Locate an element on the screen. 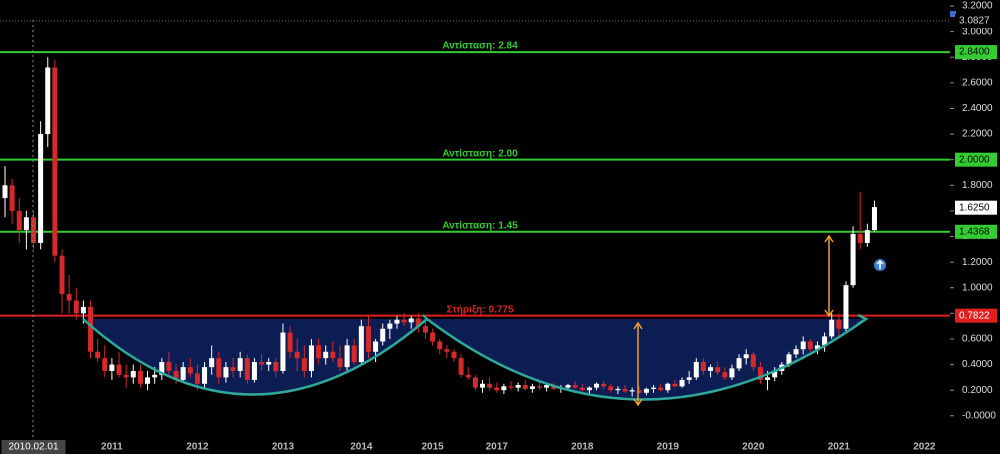 Image resolution: width=1000 pixels, height=454 pixels. axis-icon is located at coordinates (953, 14).